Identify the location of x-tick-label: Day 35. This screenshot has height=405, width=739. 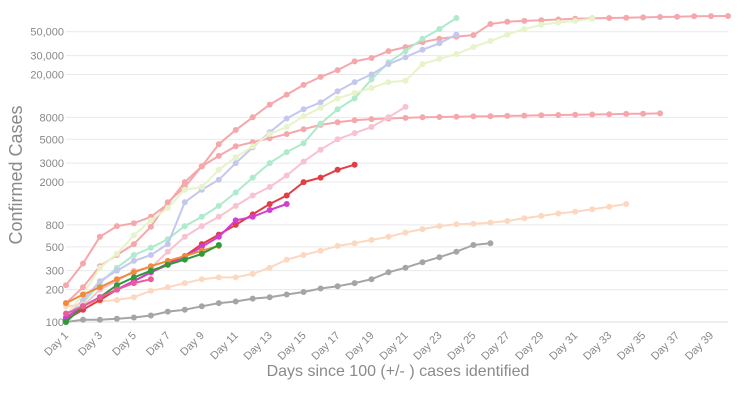
(631, 346).